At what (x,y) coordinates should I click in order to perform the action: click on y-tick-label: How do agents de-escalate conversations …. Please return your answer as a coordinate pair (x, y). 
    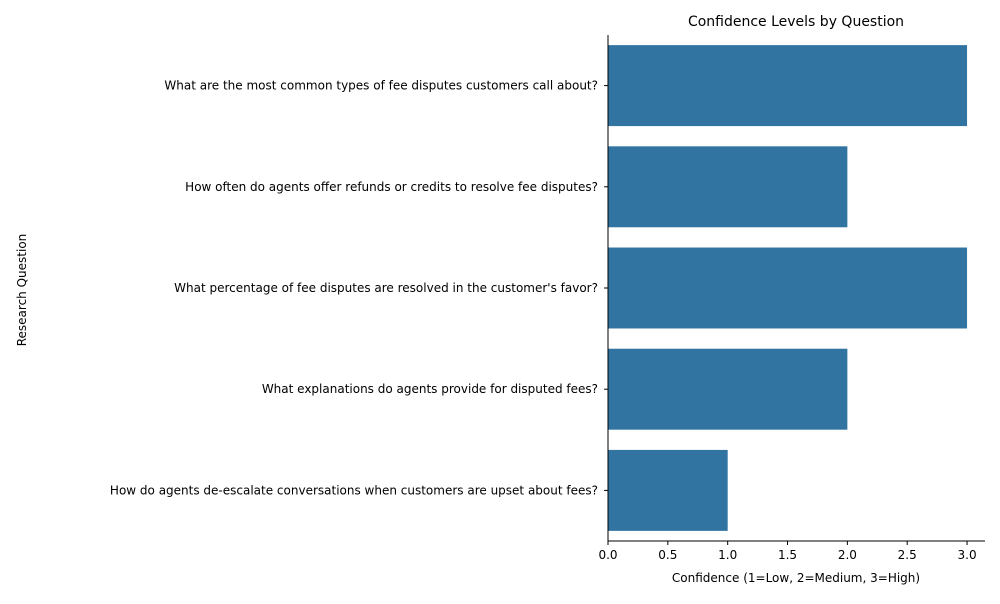
    Looking at the image, I should click on (354, 490).